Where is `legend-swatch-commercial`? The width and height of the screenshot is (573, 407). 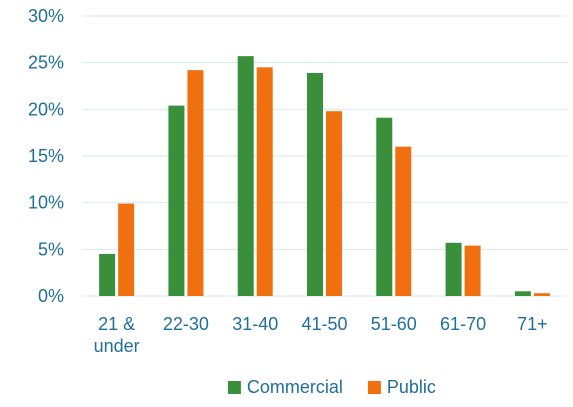 legend-swatch-commercial is located at coordinates (234, 387).